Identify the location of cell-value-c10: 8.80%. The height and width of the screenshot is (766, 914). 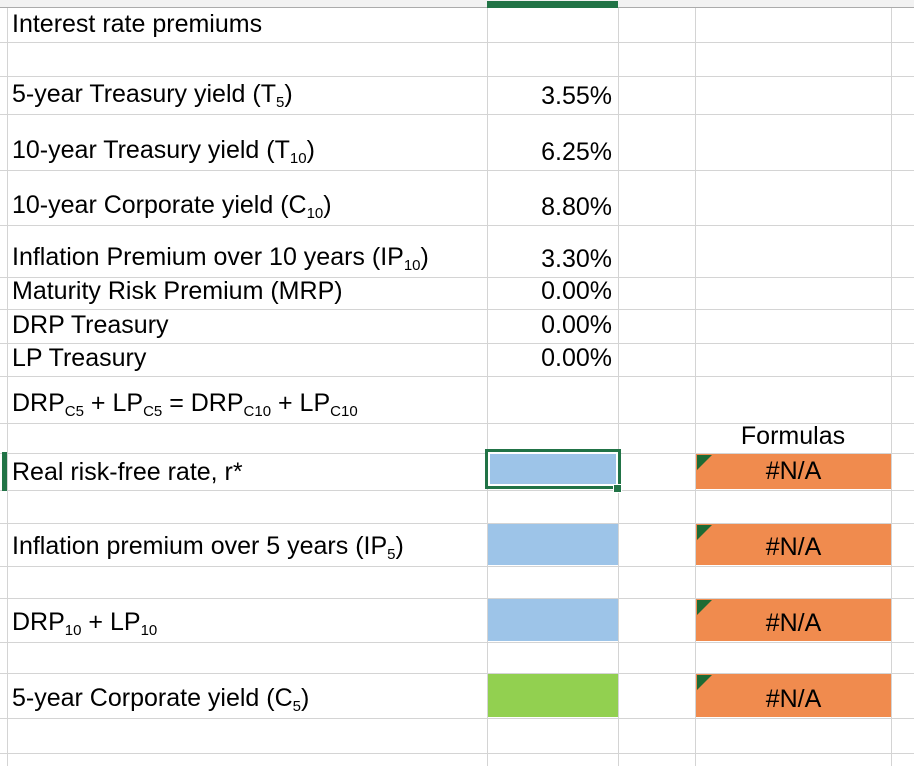
(576, 207).